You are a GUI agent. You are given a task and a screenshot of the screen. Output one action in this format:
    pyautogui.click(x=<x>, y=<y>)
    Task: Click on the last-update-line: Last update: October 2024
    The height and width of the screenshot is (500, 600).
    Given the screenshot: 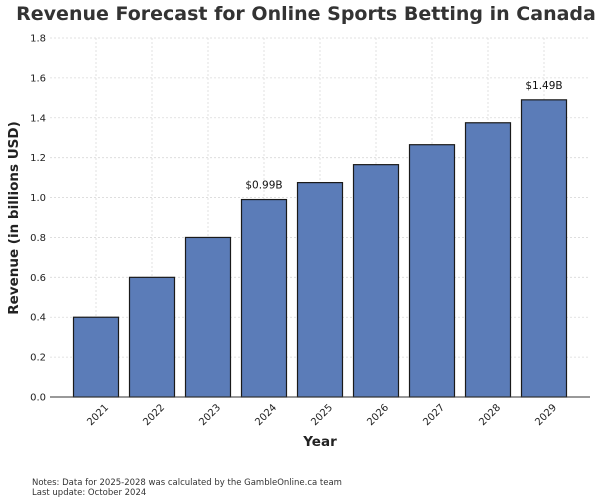 What is the action you would take?
    pyautogui.click(x=89, y=493)
    